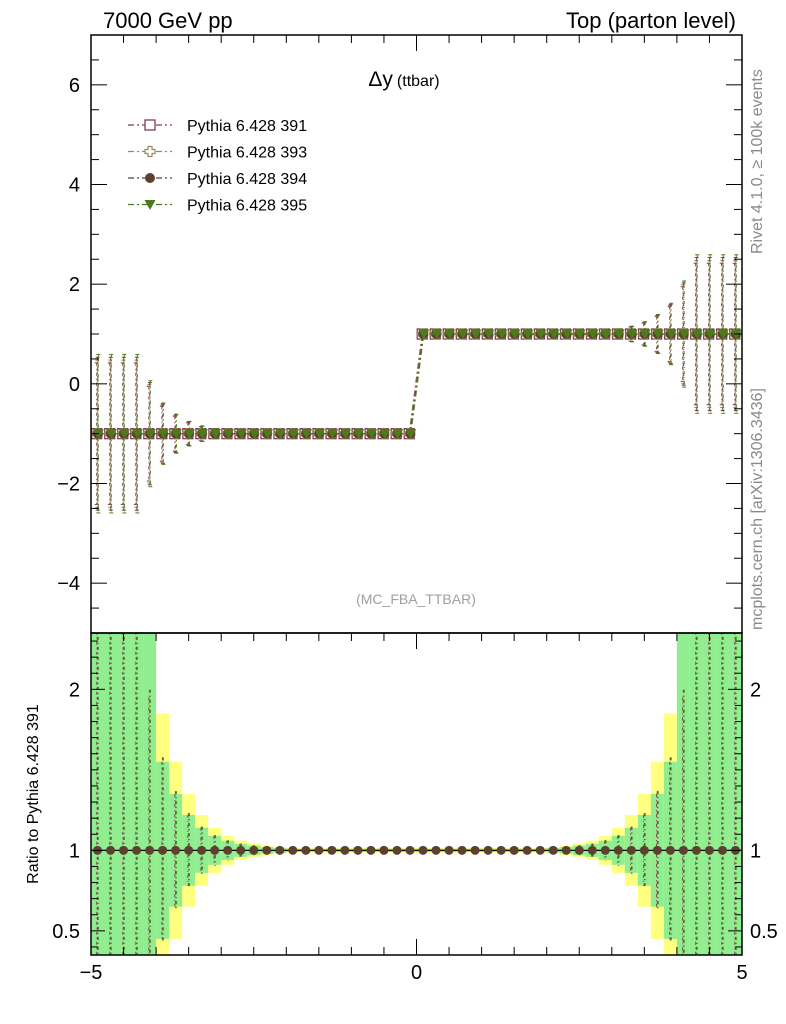  What do you see at coordinates (74, 285) in the screenshot?
I see `ytick-label: 2` at bounding box center [74, 285].